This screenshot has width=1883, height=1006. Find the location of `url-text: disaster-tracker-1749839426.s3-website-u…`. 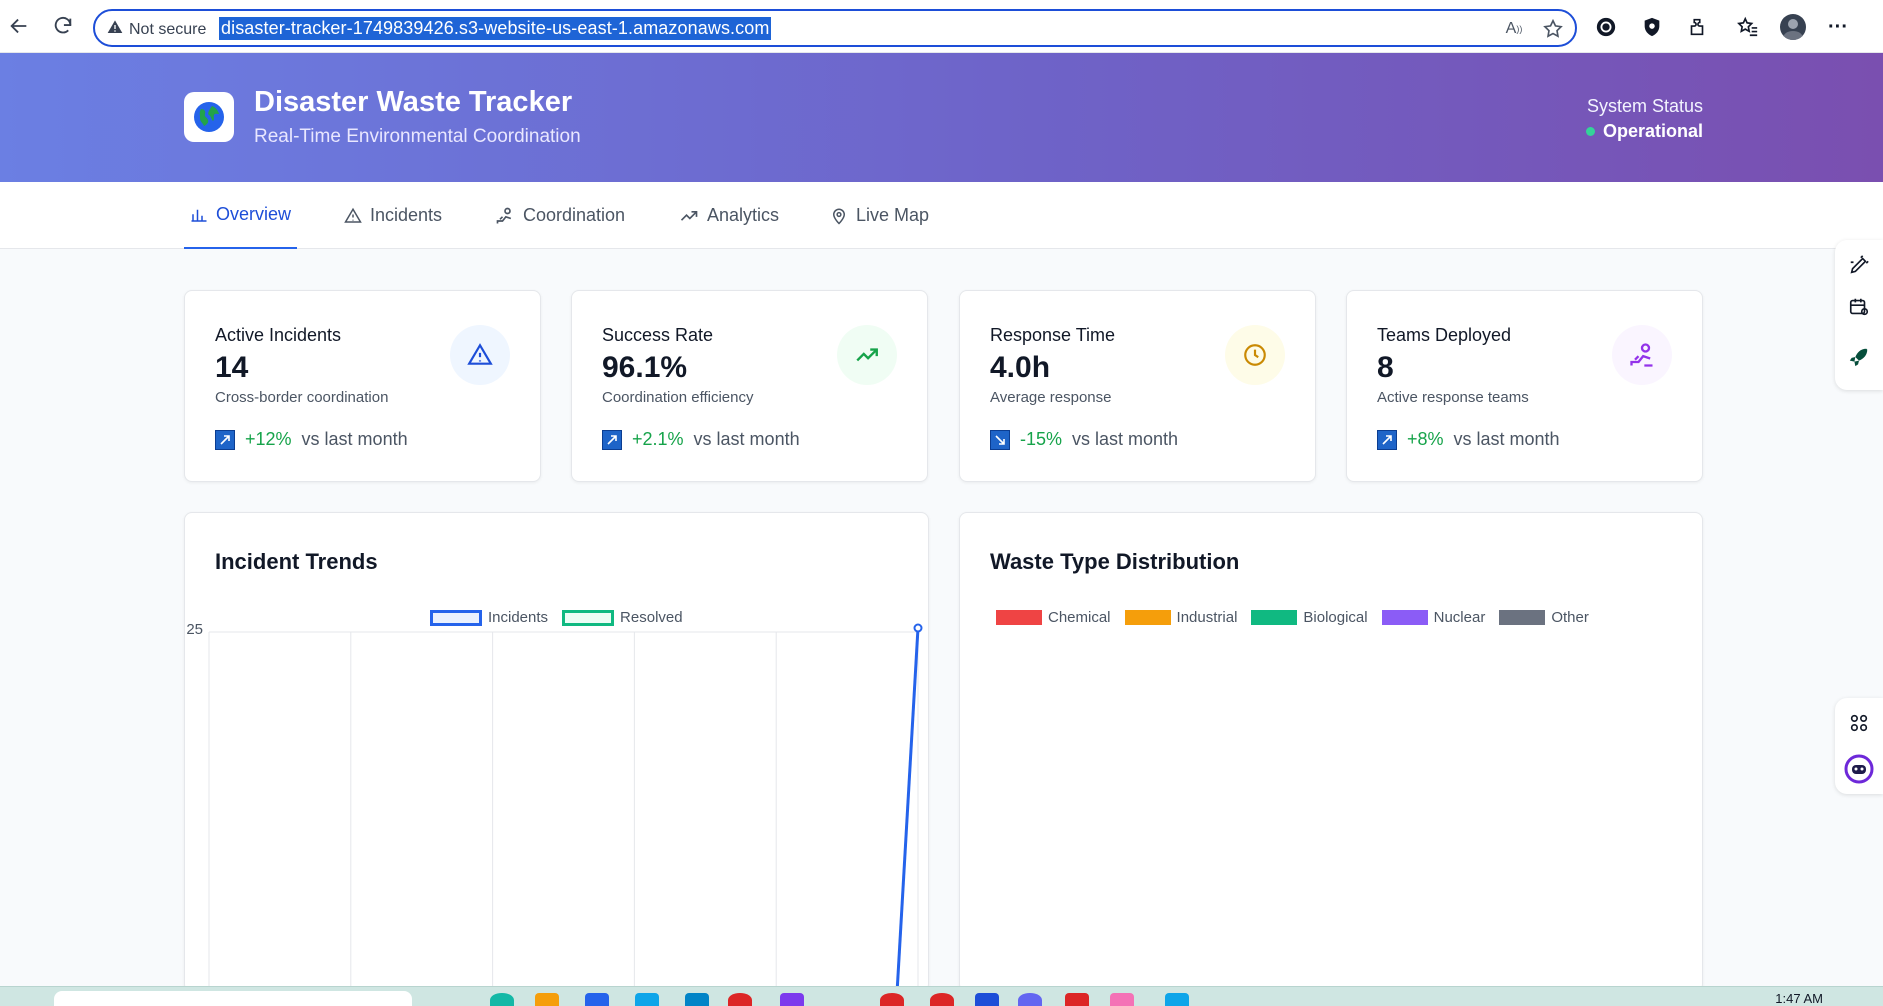

url-text: disaster-tracker-1749839426.s3-website-u… is located at coordinates (495, 28).